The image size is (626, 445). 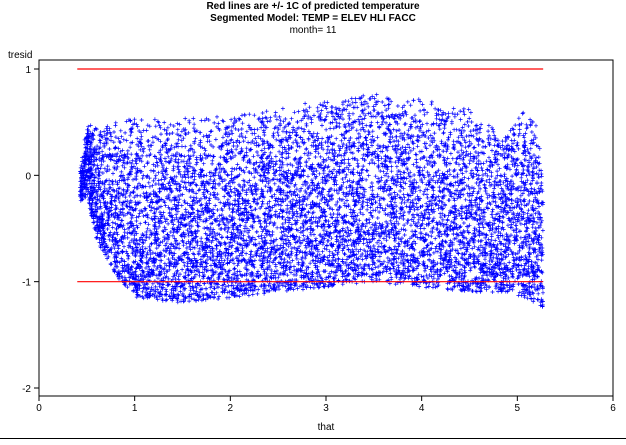 What do you see at coordinates (28, 70) in the screenshot?
I see `y-tick-label: 1` at bounding box center [28, 70].